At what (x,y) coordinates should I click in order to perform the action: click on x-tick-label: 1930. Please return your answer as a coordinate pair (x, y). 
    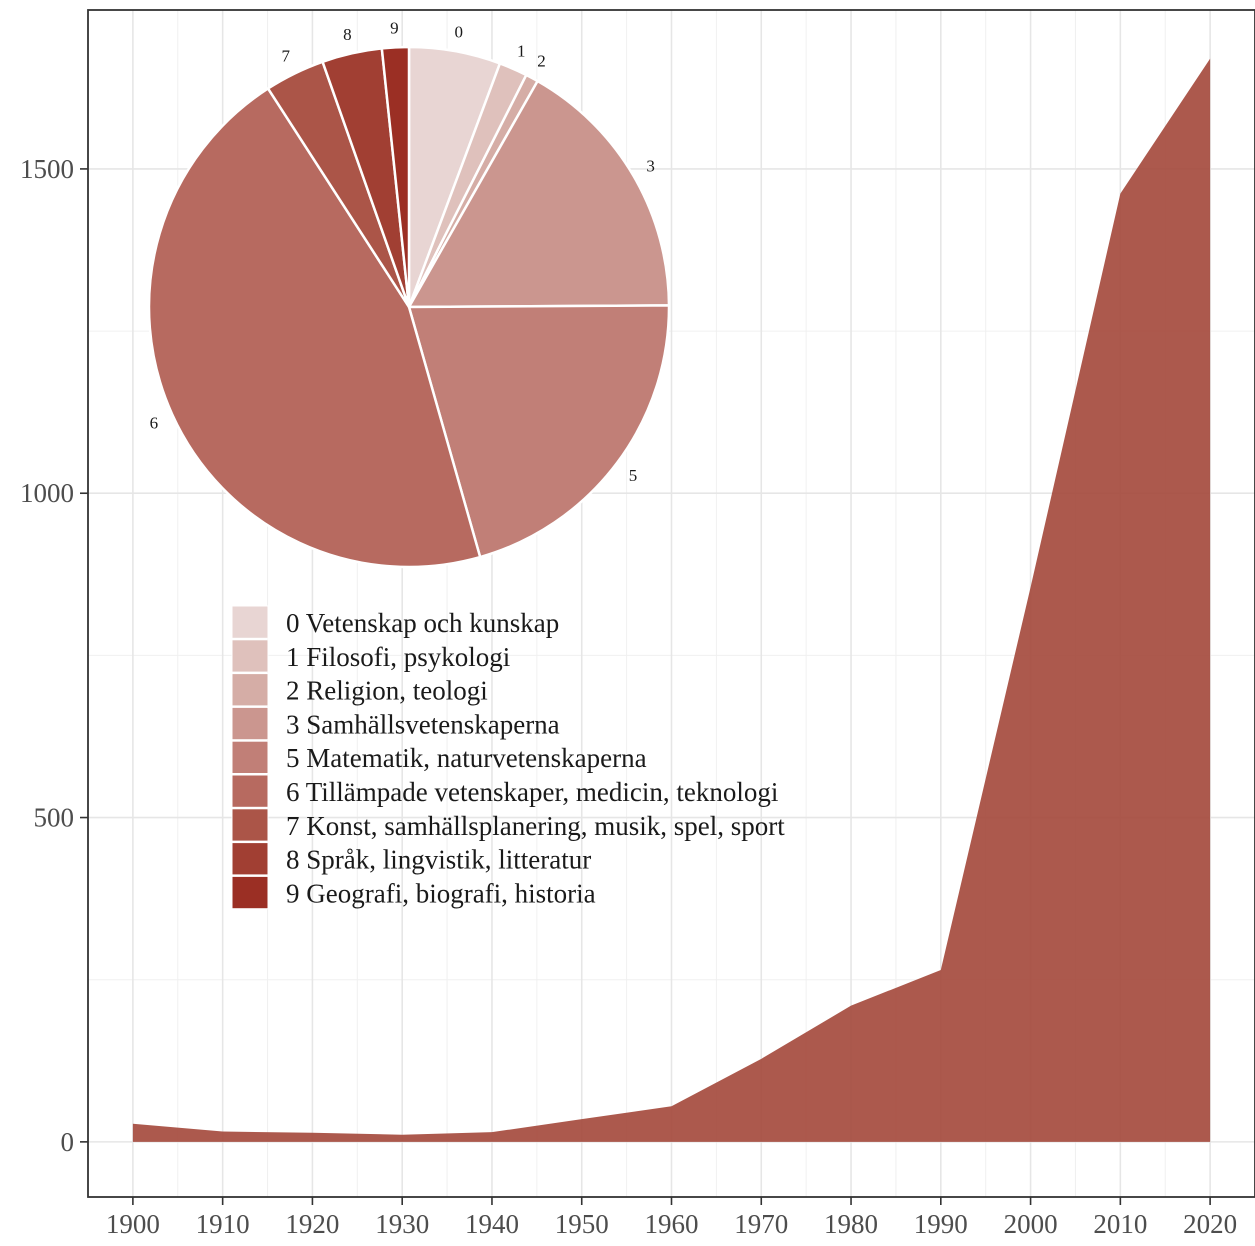
    Looking at the image, I should click on (402, 1224).